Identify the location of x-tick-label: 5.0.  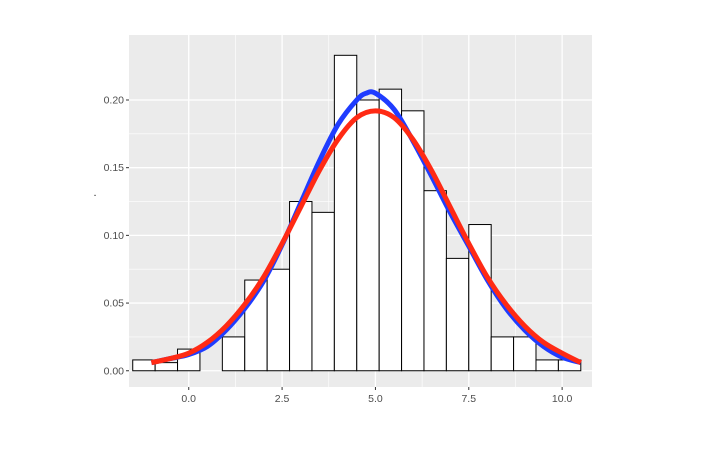
(375, 399).